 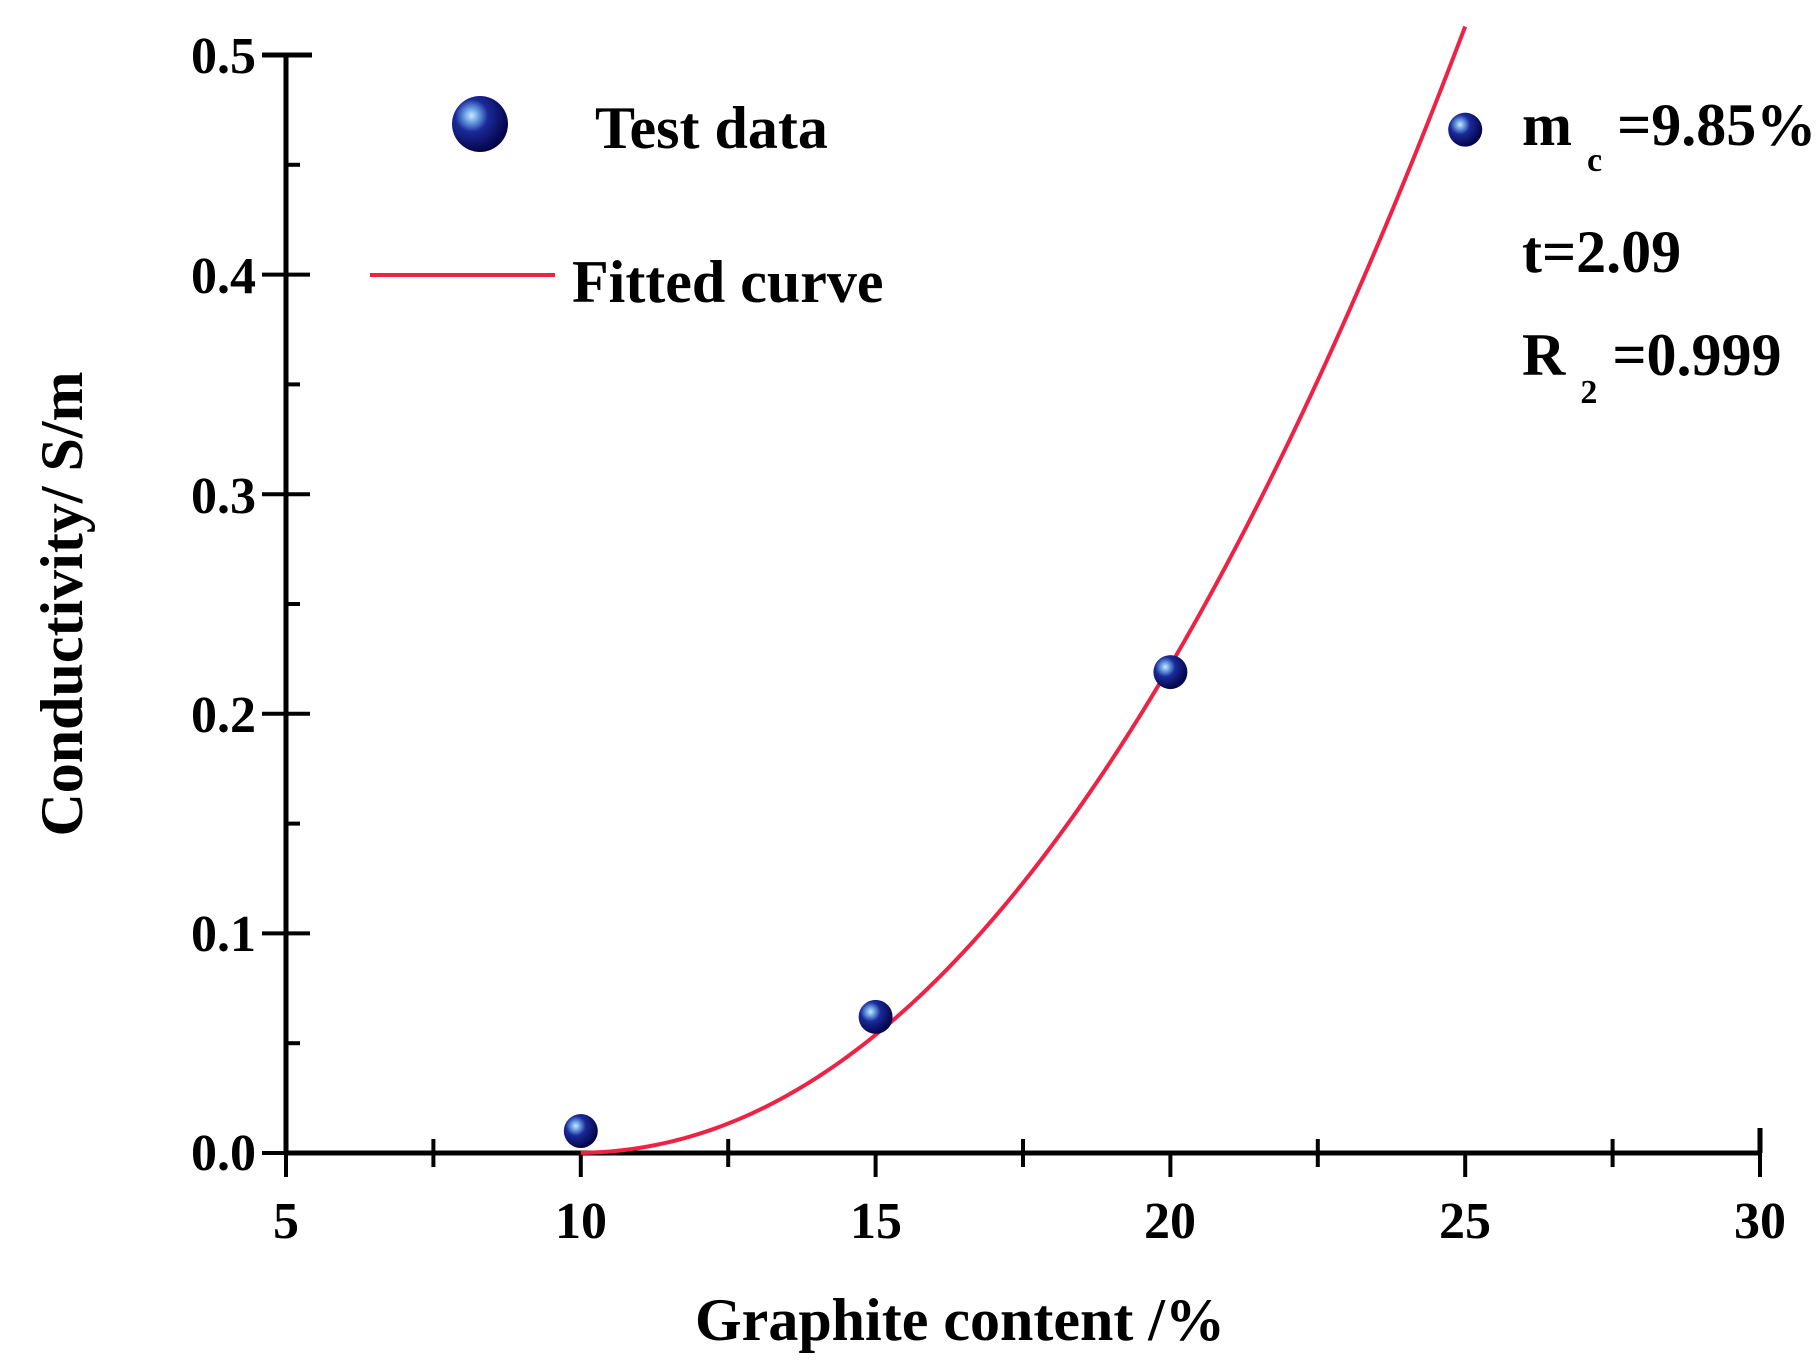 I want to click on annotation-mc-main: m, so click(x=1547, y=125).